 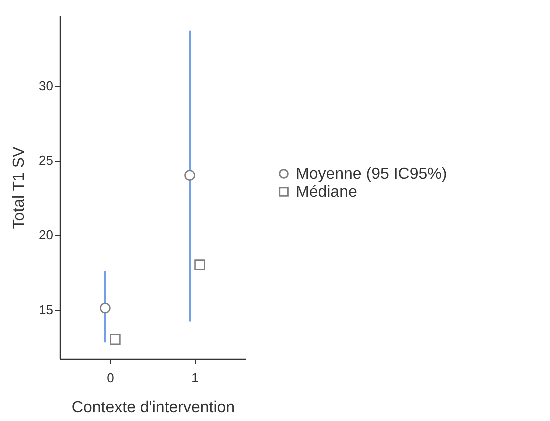 I want to click on y-tick-label: 25, so click(x=46, y=160).